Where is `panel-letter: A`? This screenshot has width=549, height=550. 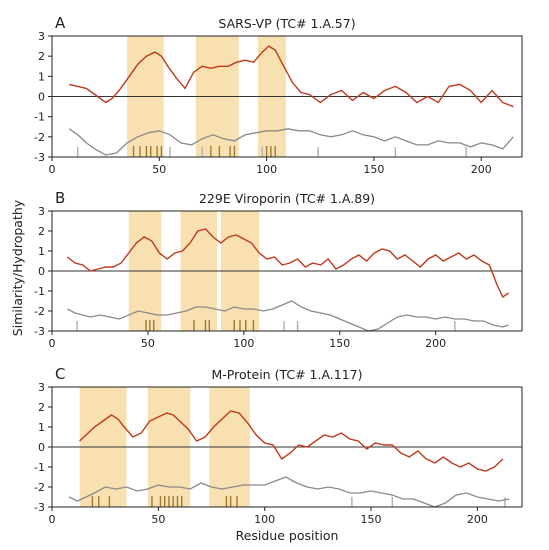
panel-letter: A is located at coordinates (60, 23).